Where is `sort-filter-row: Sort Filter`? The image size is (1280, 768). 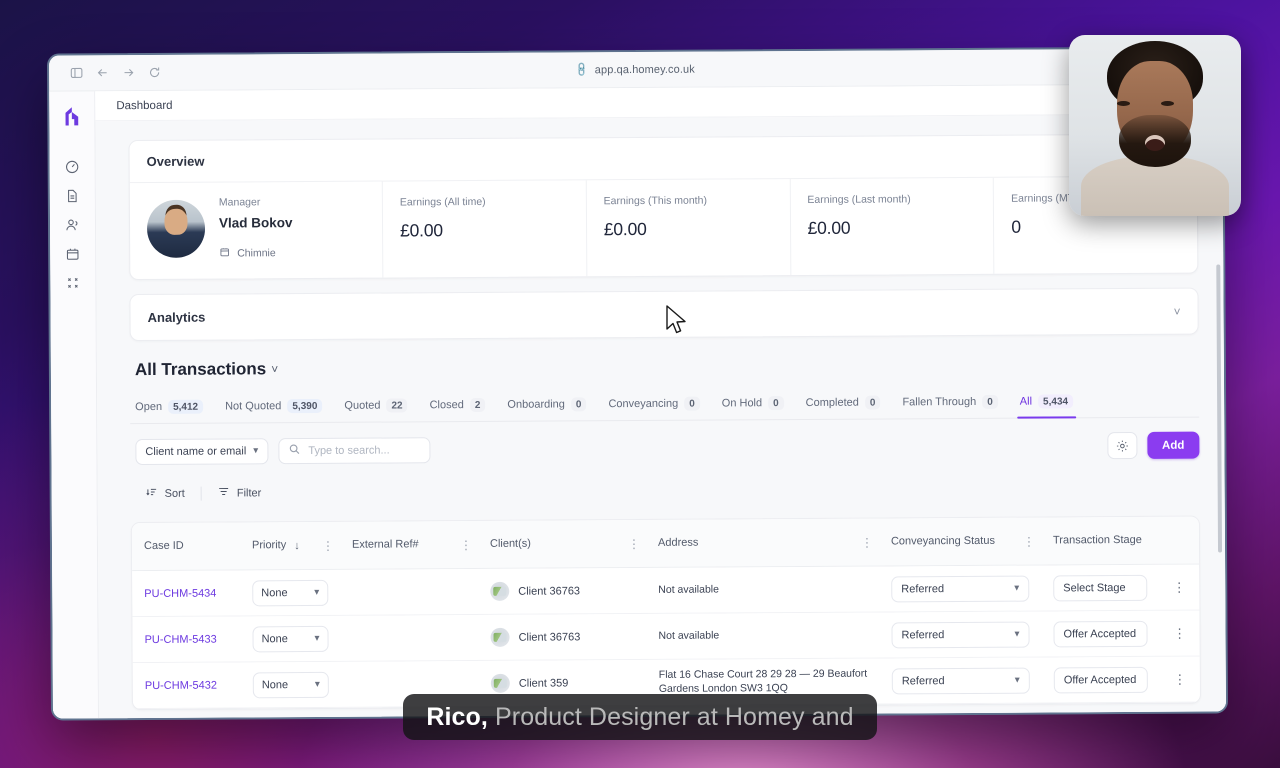 sort-filter-row: Sort Filter is located at coordinates (665, 491).